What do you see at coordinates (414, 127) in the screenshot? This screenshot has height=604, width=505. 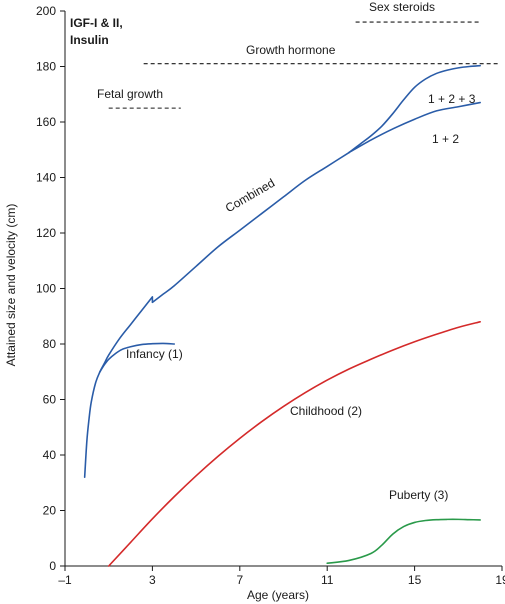 I see `combined-1-2-series-line` at bounding box center [414, 127].